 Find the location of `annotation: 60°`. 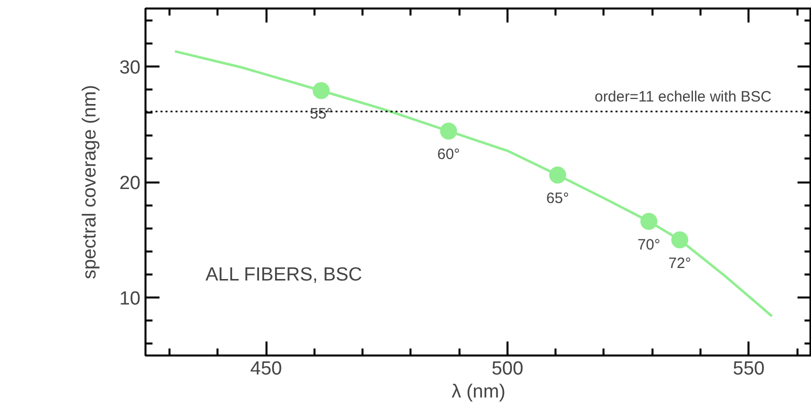

annotation: 60° is located at coordinates (448, 155).